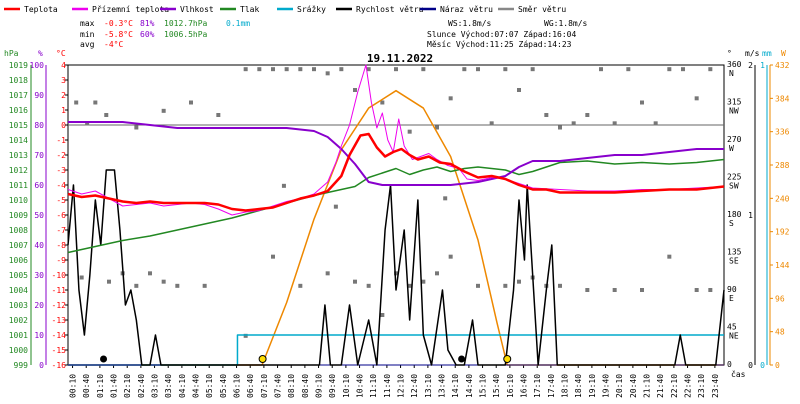 Image resolution: width=800 pixels, height=404 pixels. I want to click on time-tick-label: 21:40, so click(660, 386).